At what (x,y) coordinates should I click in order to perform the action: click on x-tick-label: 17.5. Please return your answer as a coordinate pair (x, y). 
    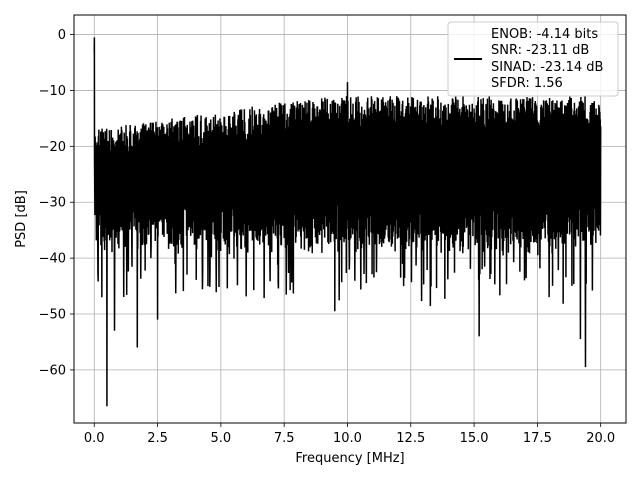
    Looking at the image, I should click on (537, 438).